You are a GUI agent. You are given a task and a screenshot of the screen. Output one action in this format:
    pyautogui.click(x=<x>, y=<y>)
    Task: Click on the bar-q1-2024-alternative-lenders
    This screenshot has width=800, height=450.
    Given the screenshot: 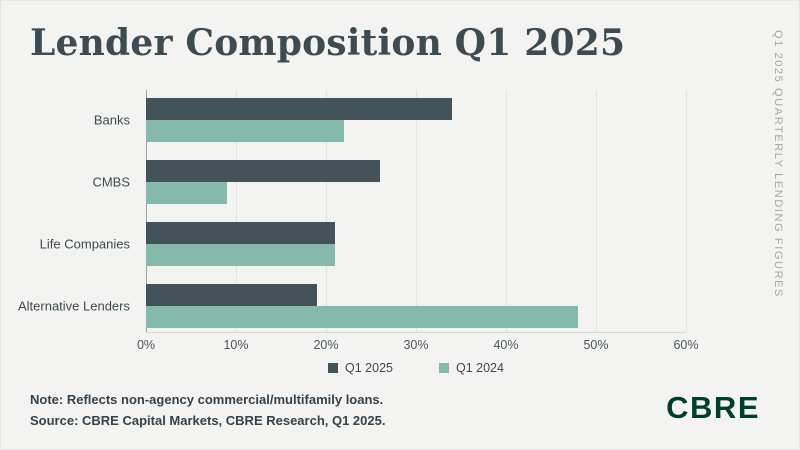 What is the action you would take?
    pyautogui.click(x=362, y=317)
    